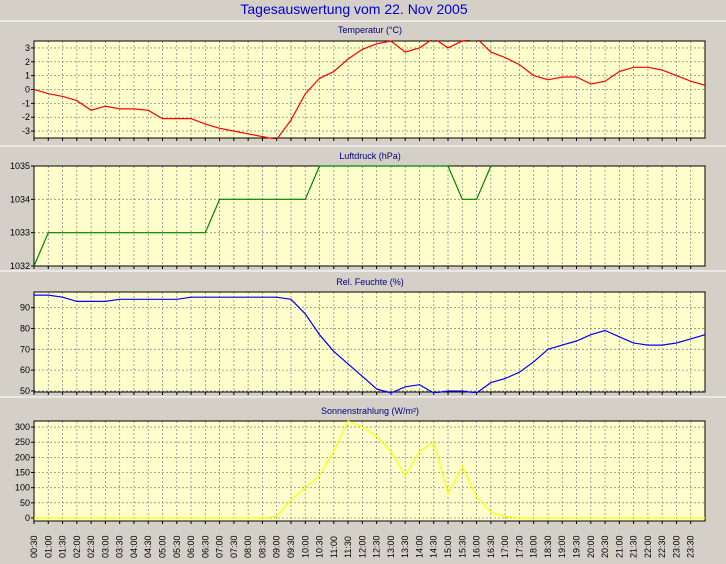  I want to click on y-tick-label: 100, so click(22, 488).